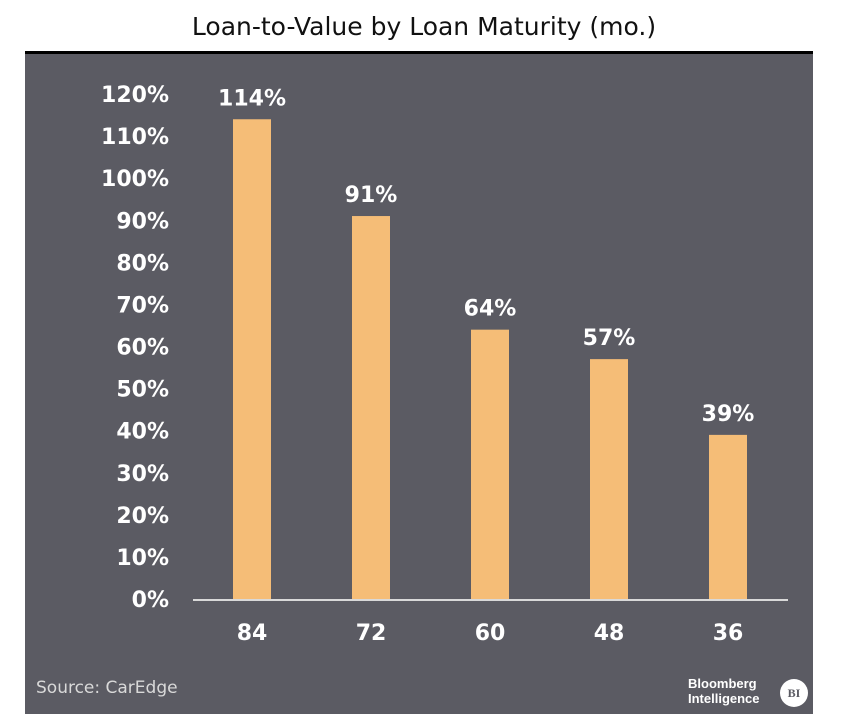 This screenshot has width=848, height=727. Describe the element at coordinates (794, 693) in the screenshot. I see `bi-badge-icon: BI` at that location.